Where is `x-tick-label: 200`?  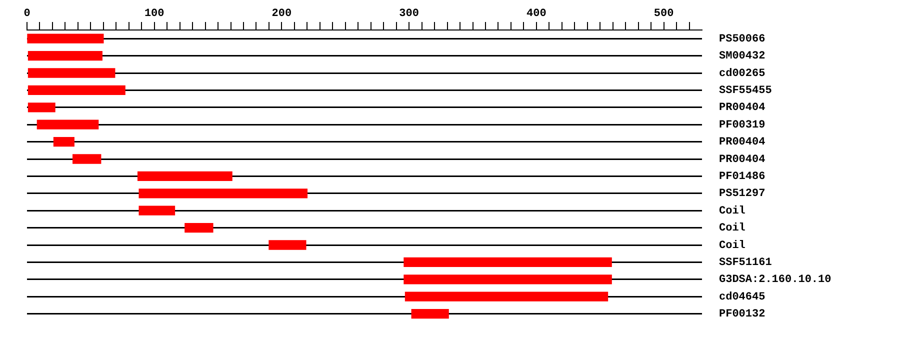
x-tick-label: 200 is located at coordinates (282, 14).